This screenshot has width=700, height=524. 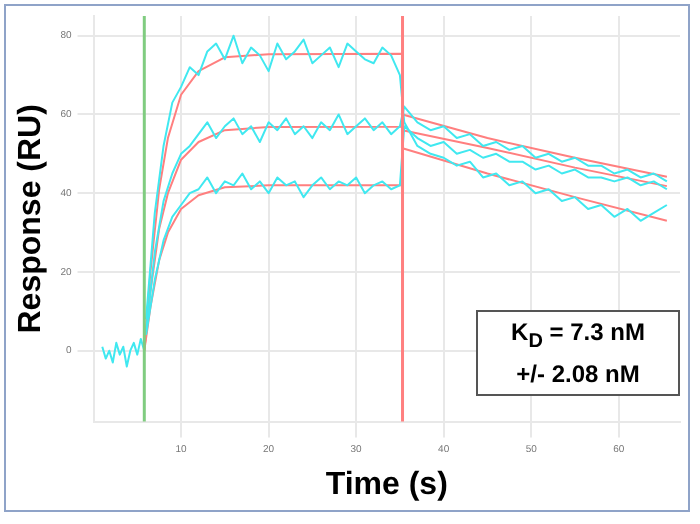 What do you see at coordinates (578, 336) in the screenshot?
I see `annotation: K$_{D}$ = 7.3 nM` at bounding box center [578, 336].